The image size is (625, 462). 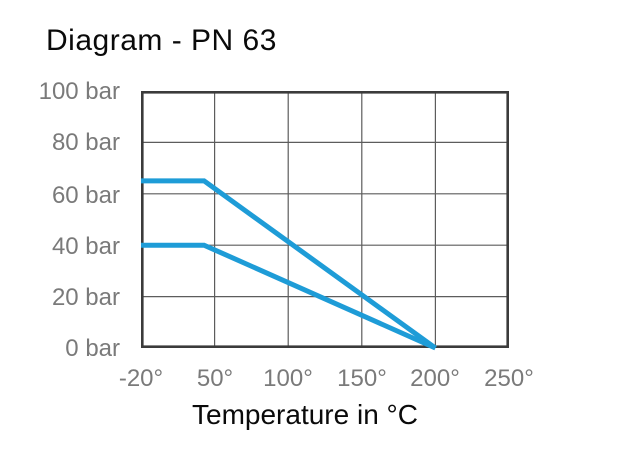 I want to click on x-tick-label-100: 100°, so click(x=288, y=378).